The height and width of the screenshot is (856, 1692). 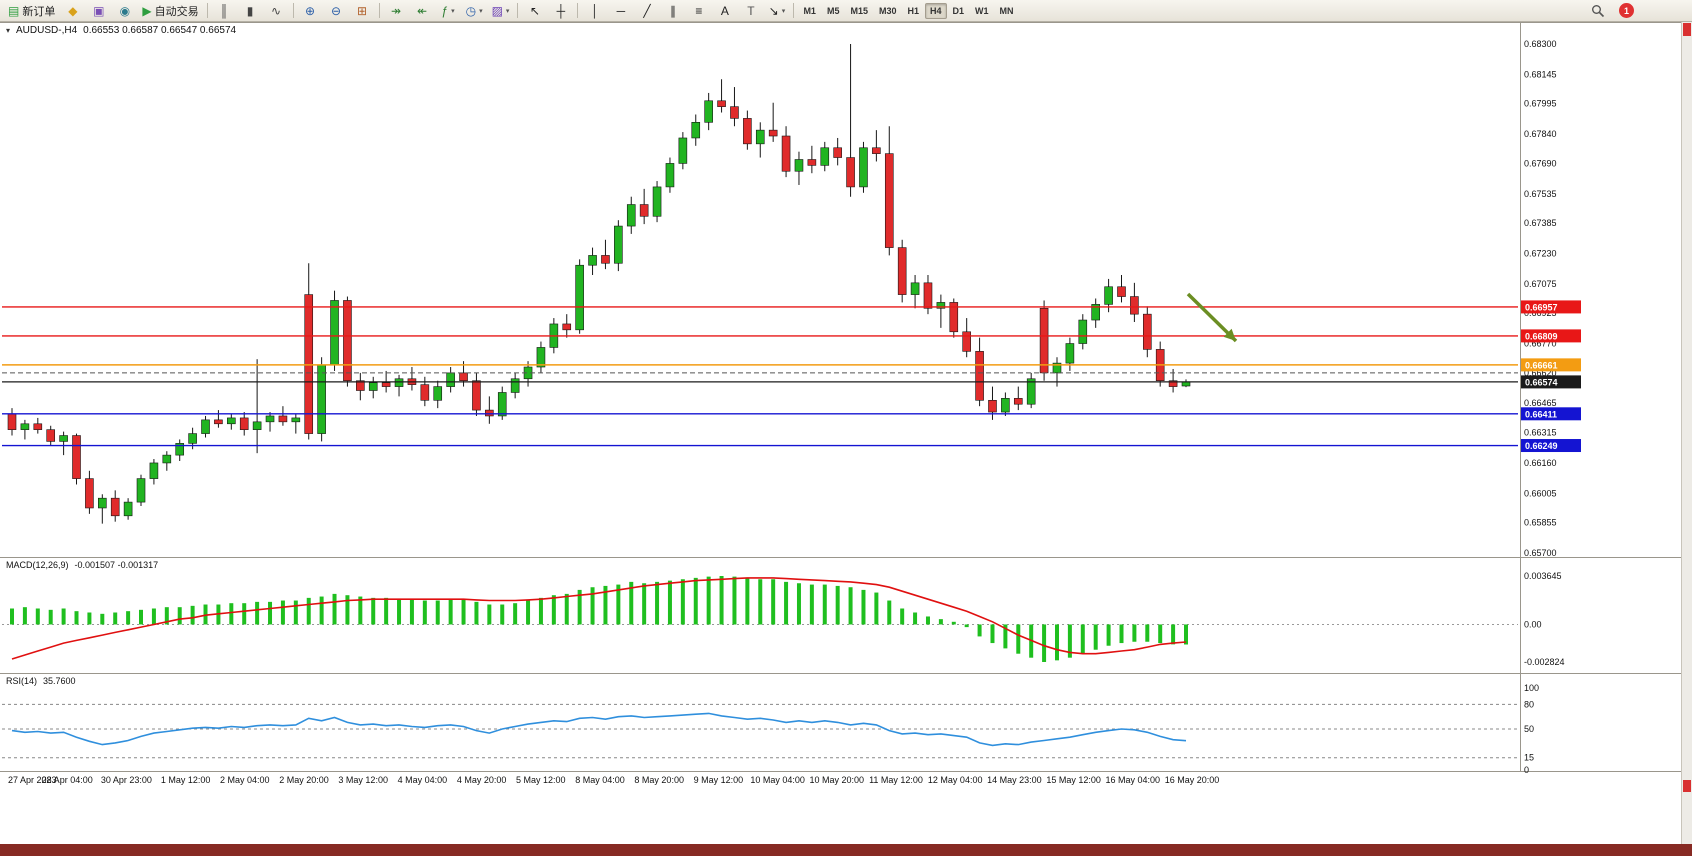 I want to click on candlestick-chart-button: ▮, so click(x=250, y=11).